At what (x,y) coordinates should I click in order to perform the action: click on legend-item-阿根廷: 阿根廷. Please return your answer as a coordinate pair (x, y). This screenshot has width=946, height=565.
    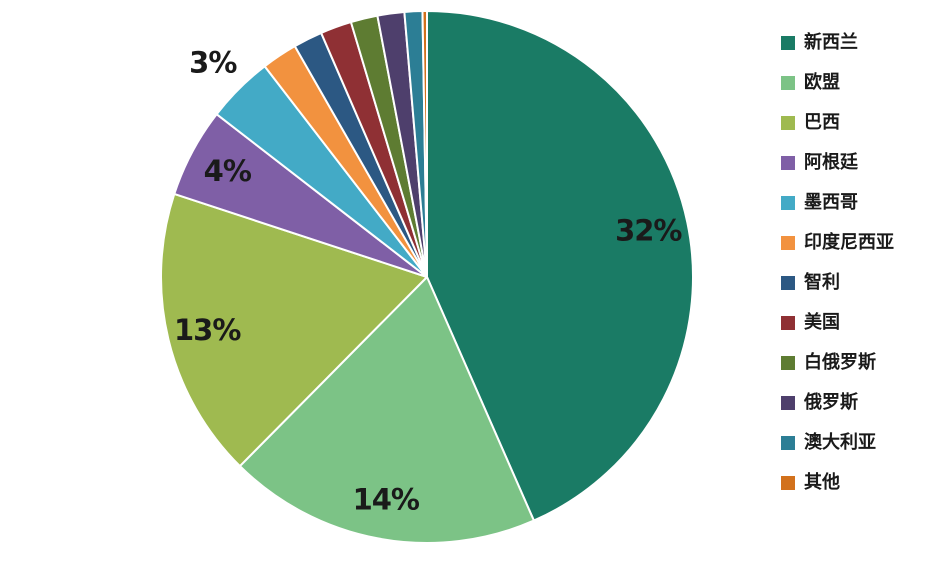
    Looking at the image, I should click on (837, 163).